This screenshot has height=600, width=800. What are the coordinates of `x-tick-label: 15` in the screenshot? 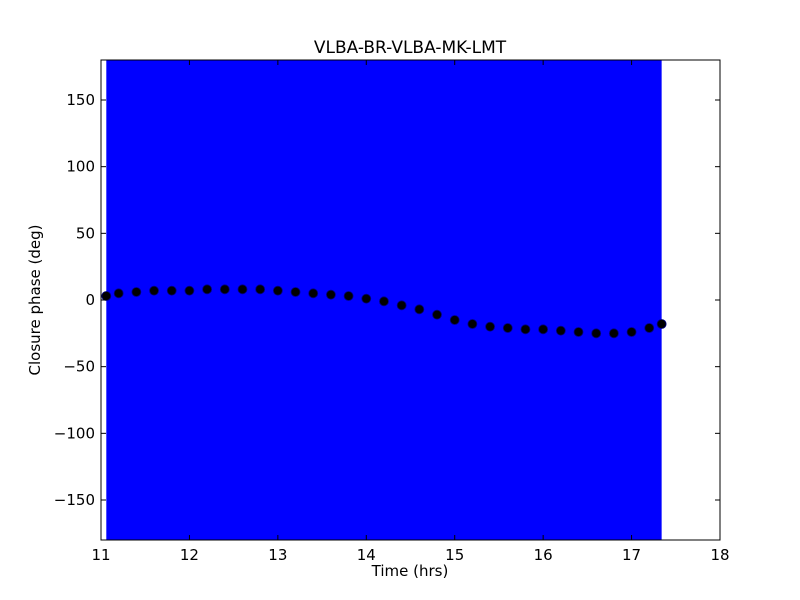 It's located at (454, 555).